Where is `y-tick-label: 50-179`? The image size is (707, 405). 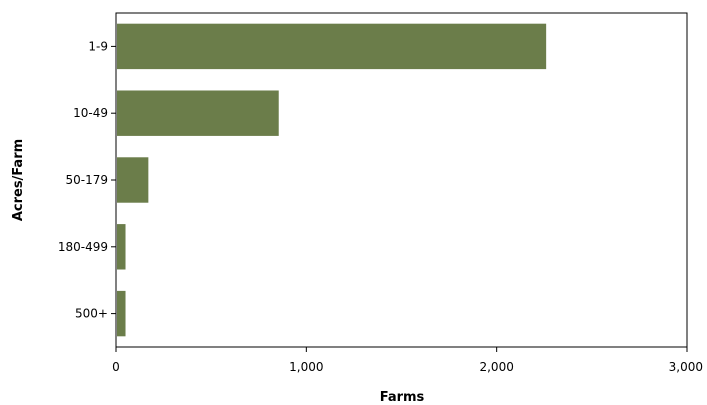 y-tick-label: 50-179 is located at coordinates (86, 180).